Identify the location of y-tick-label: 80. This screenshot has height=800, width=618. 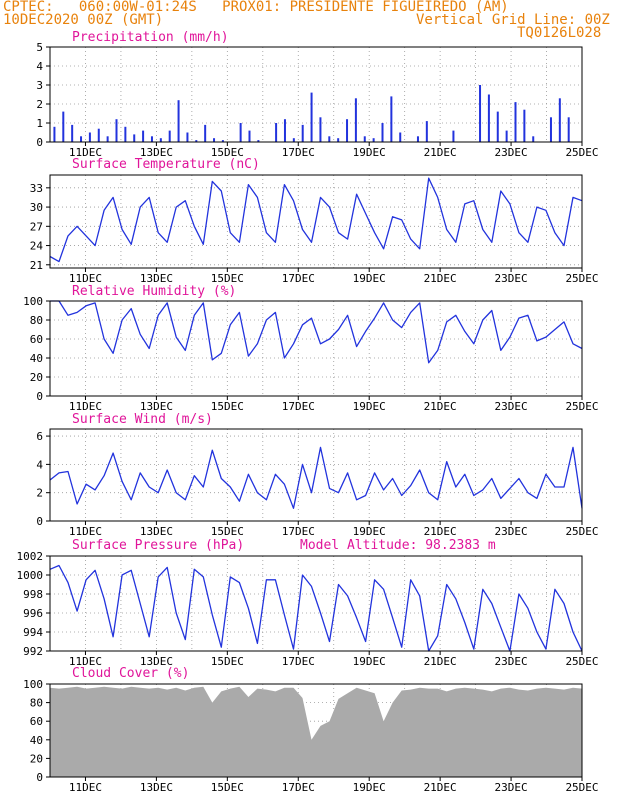
(36, 320).